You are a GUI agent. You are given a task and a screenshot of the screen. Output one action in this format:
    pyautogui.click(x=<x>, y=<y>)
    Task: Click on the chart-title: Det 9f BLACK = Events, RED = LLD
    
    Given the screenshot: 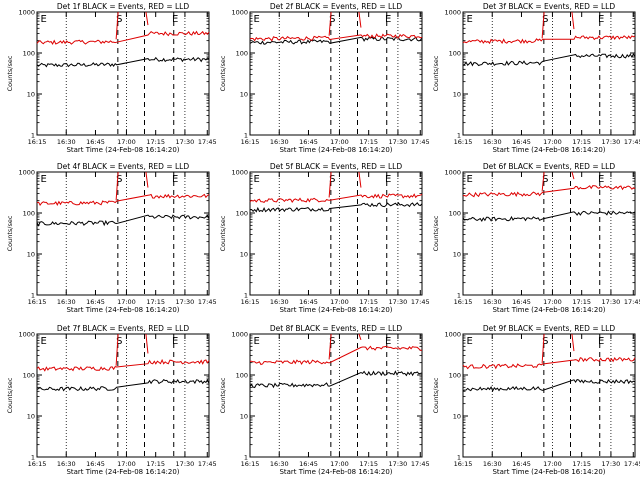 What is the action you would take?
    pyautogui.click(x=549, y=328)
    